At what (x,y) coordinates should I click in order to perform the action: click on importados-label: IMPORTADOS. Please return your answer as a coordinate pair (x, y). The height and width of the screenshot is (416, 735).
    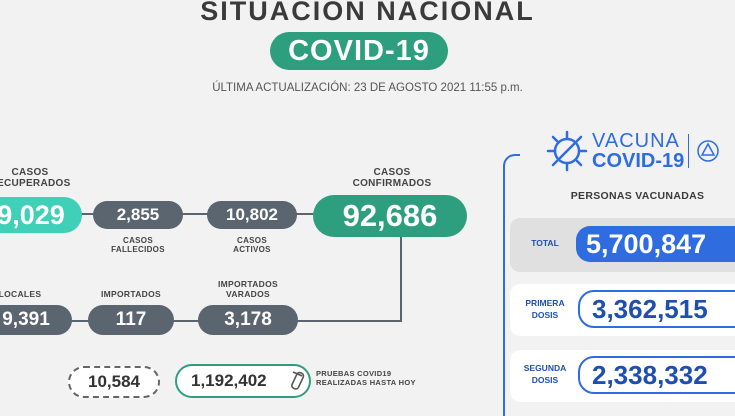
    Looking at the image, I should click on (131, 294).